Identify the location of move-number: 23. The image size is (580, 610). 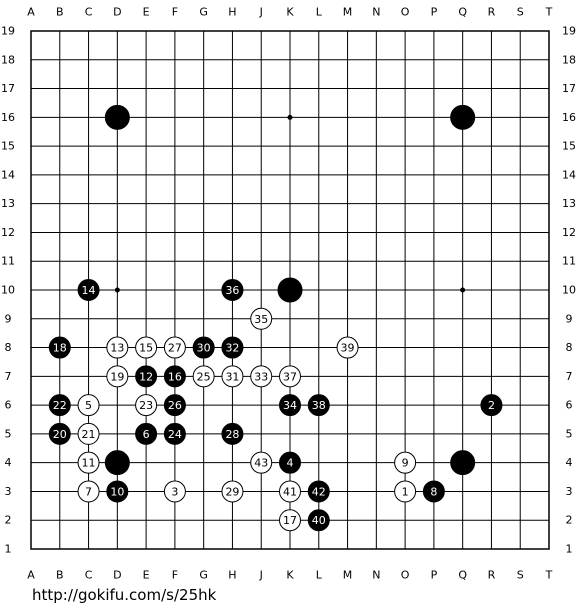
(146, 405).